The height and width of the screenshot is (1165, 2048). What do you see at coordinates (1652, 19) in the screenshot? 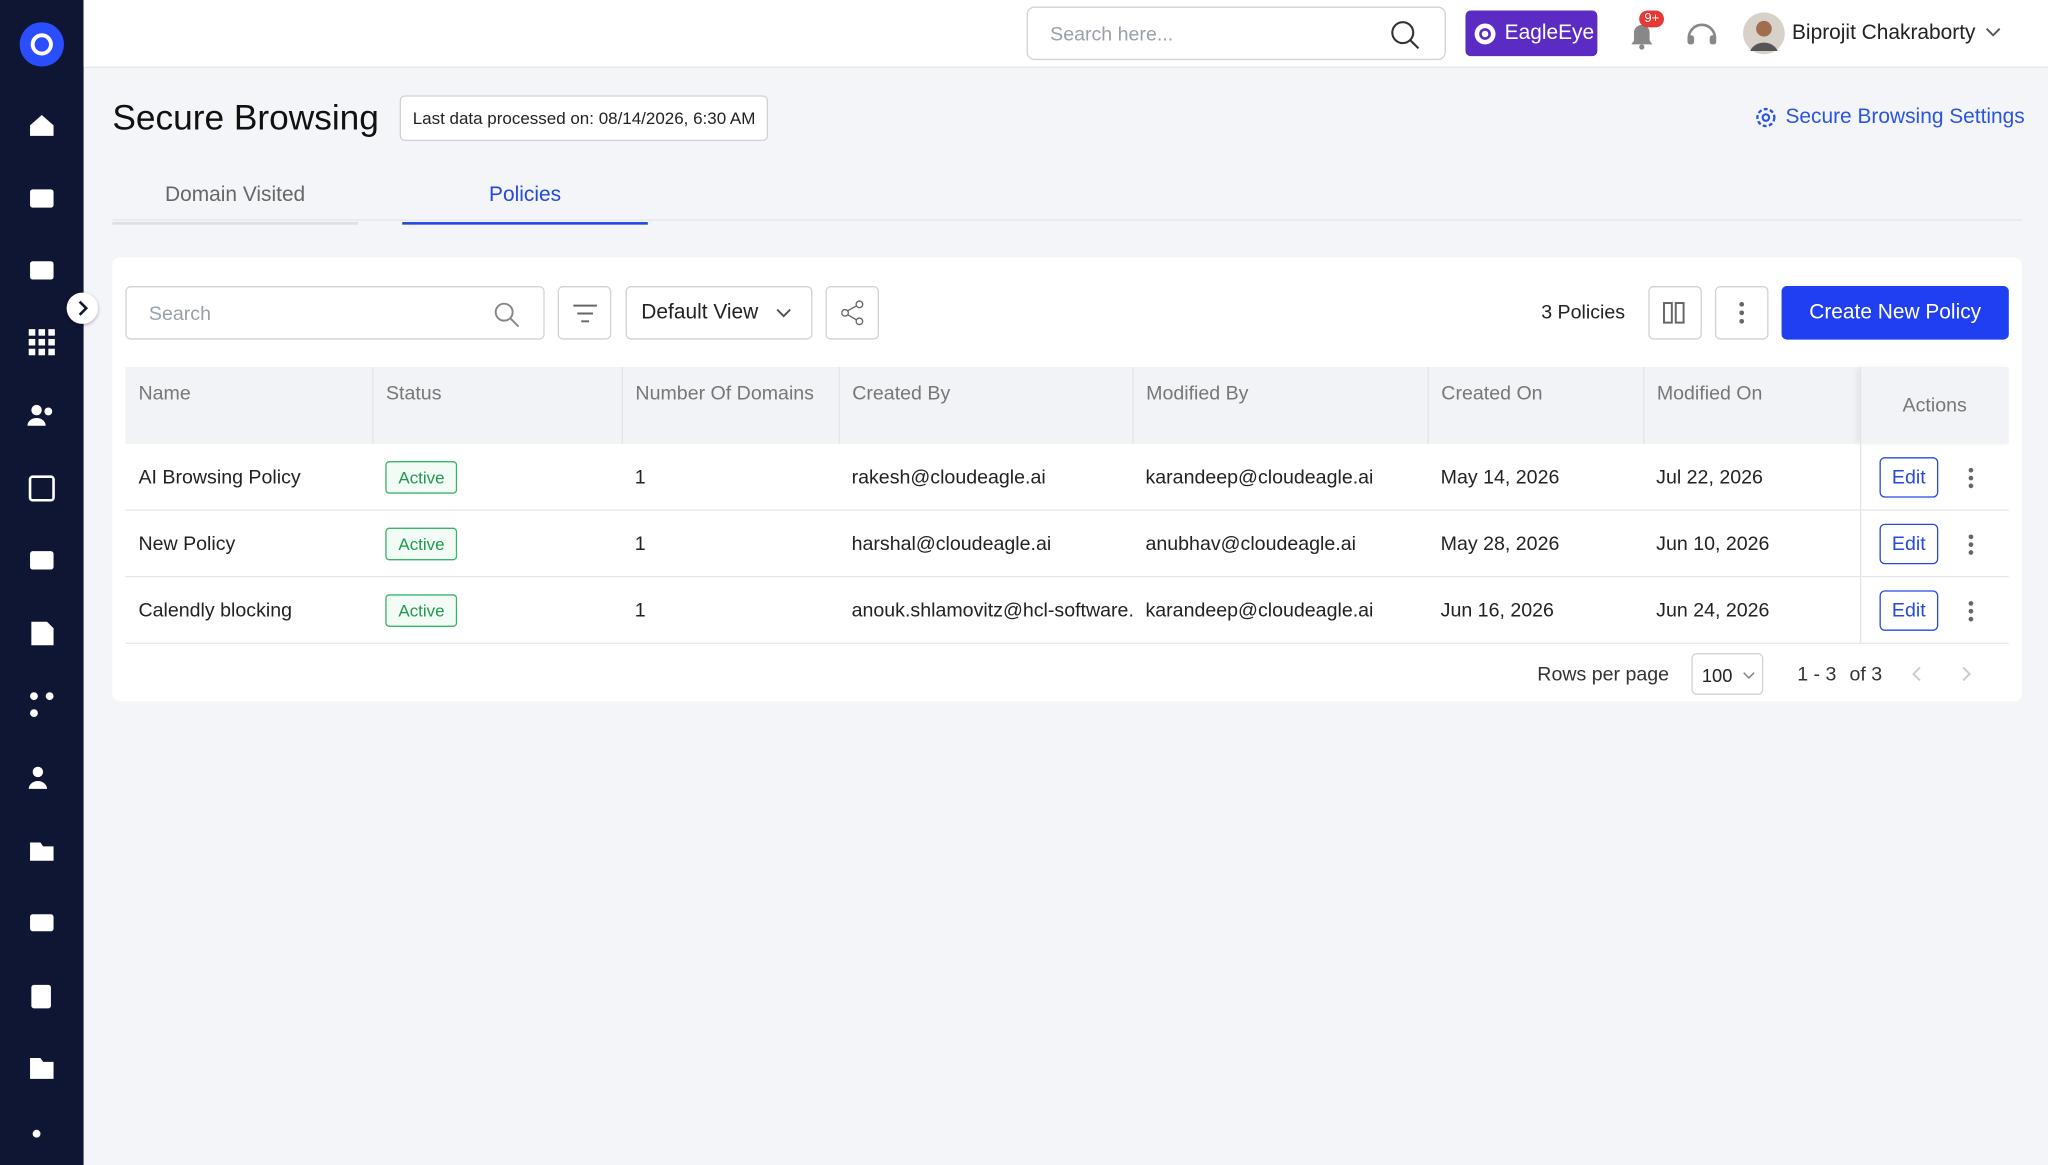
I see `notification-count: 9+` at bounding box center [1652, 19].